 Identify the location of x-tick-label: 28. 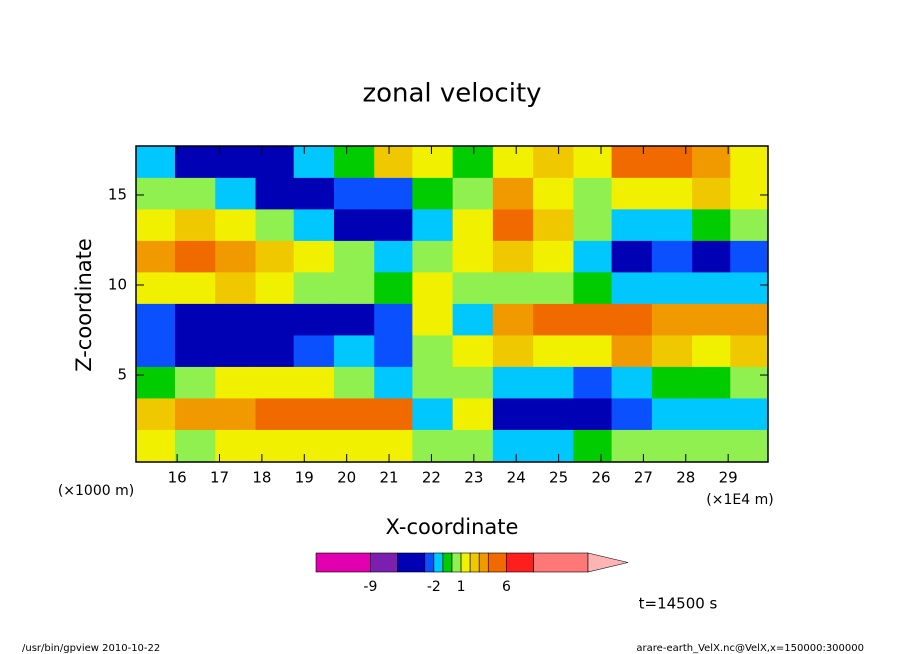
(685, 478).